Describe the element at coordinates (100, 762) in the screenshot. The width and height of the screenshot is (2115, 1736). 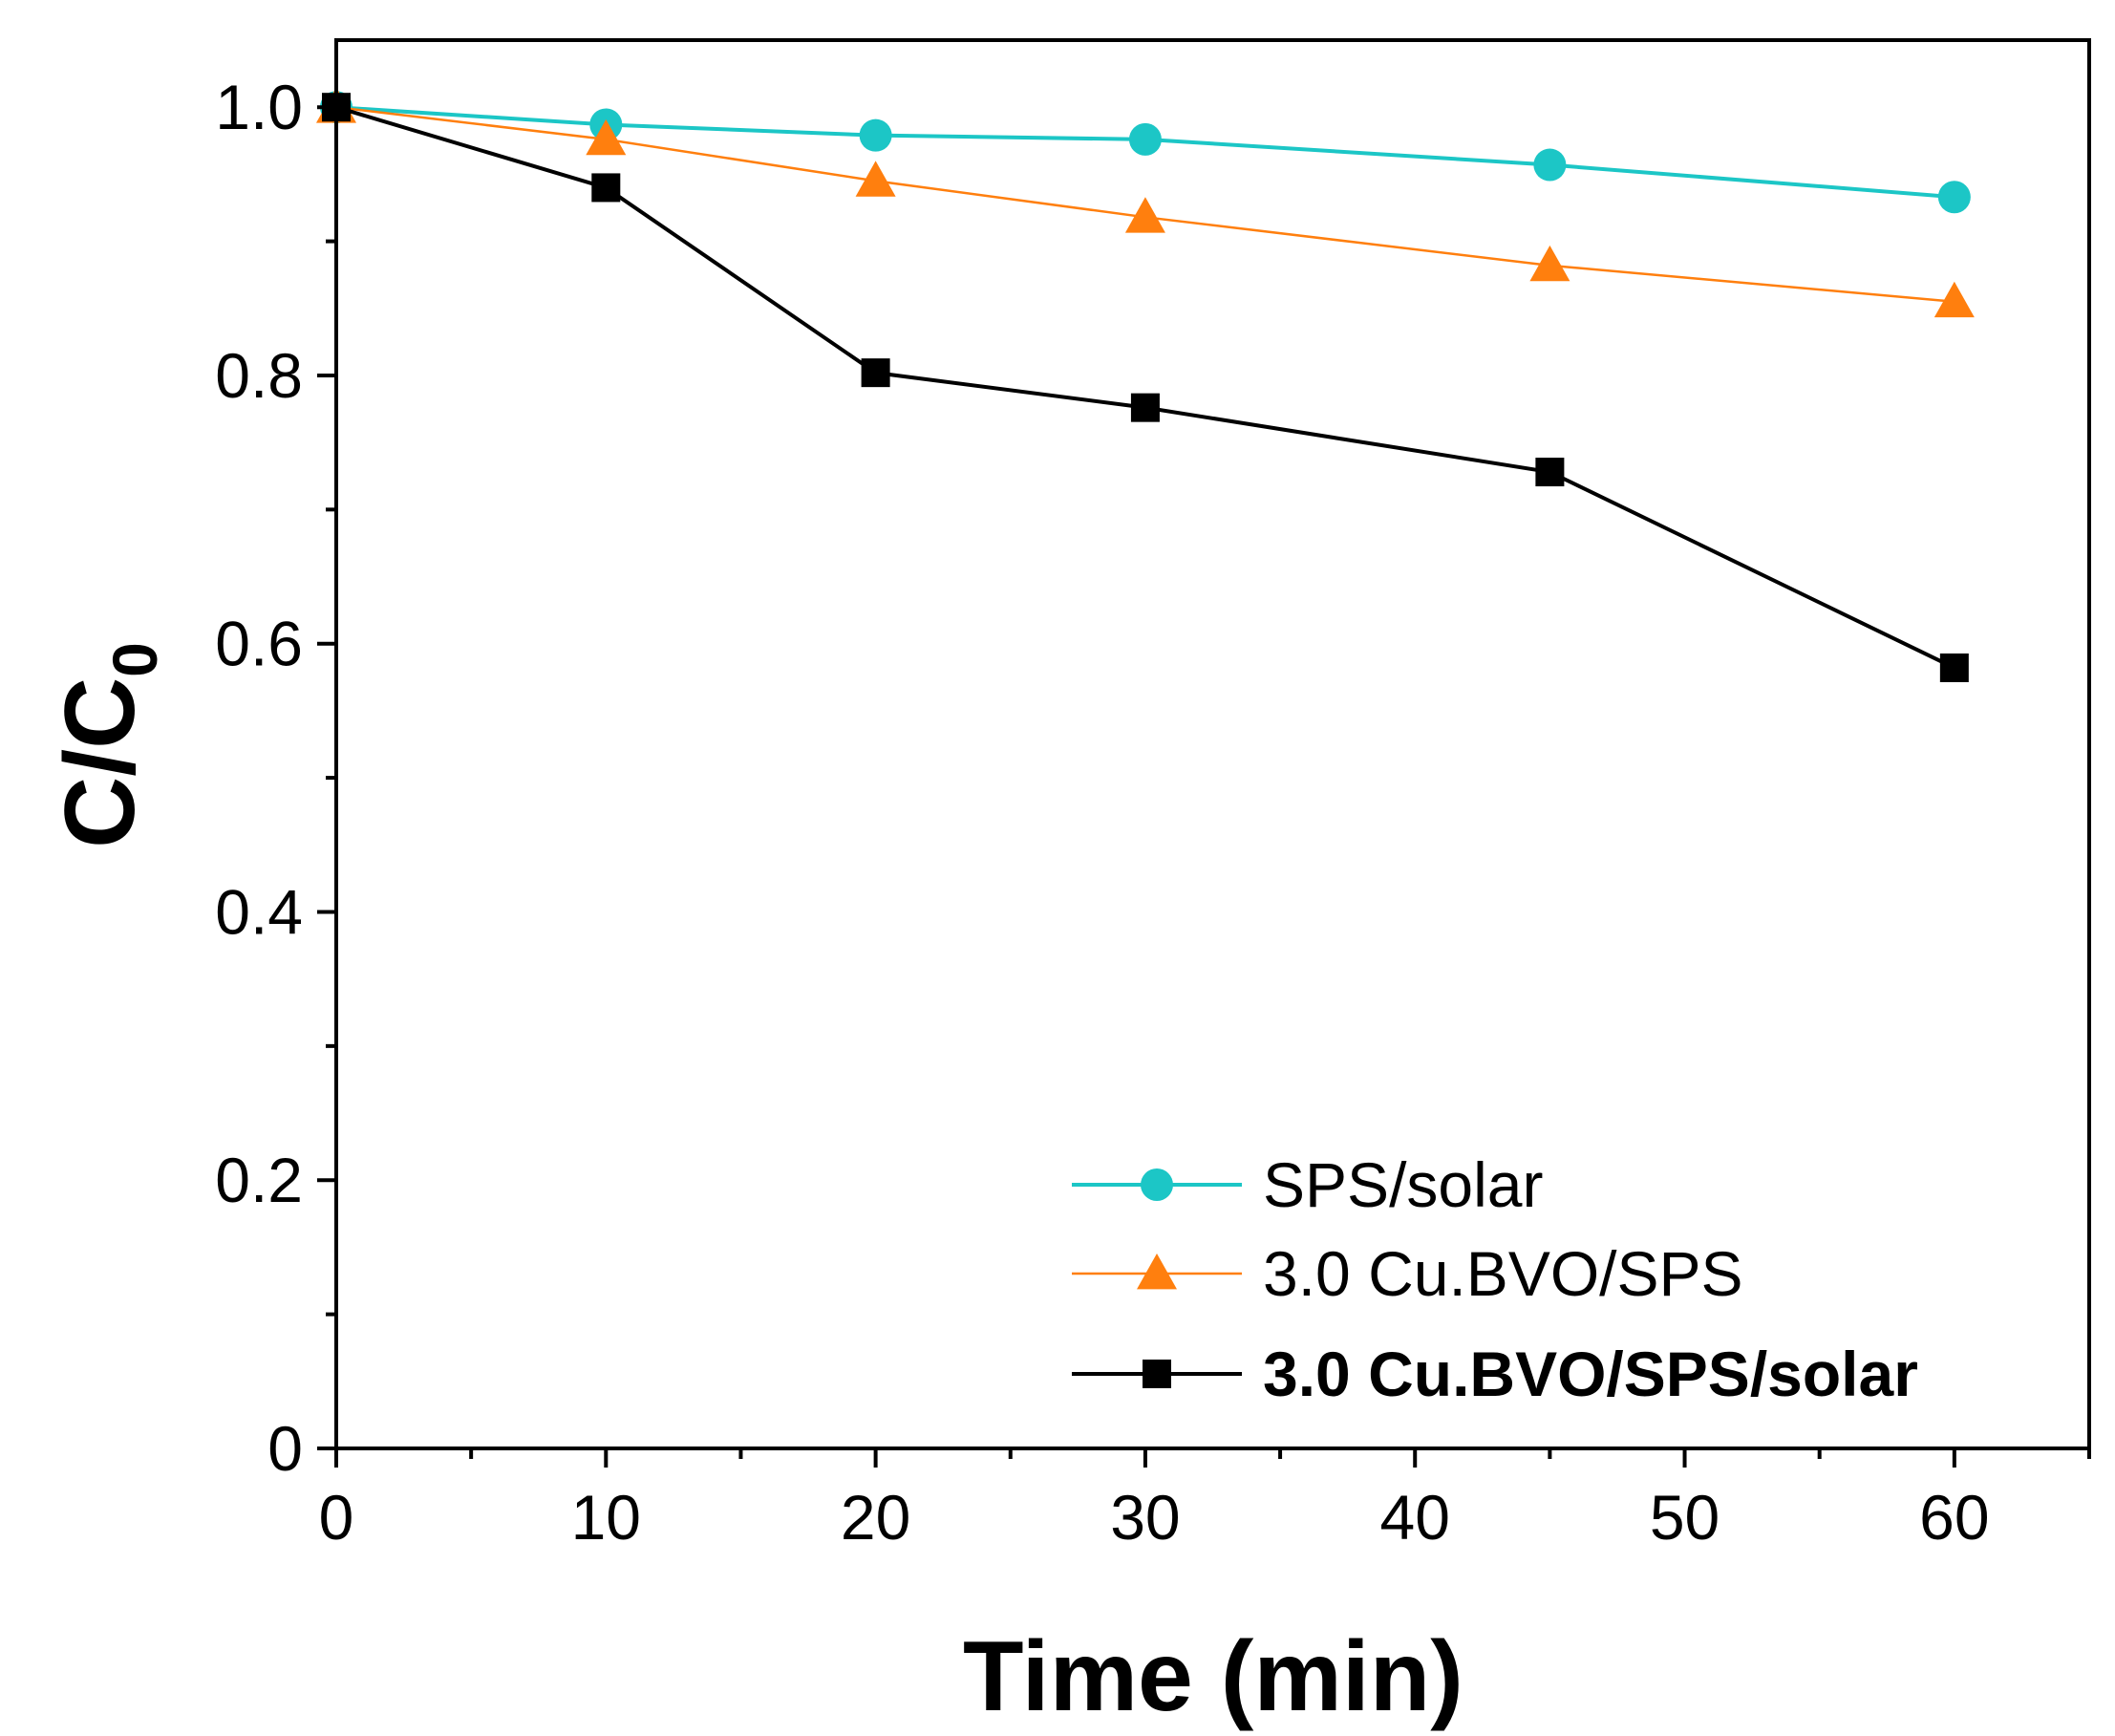
I see `y-axis-title-main: C/C` at that location.